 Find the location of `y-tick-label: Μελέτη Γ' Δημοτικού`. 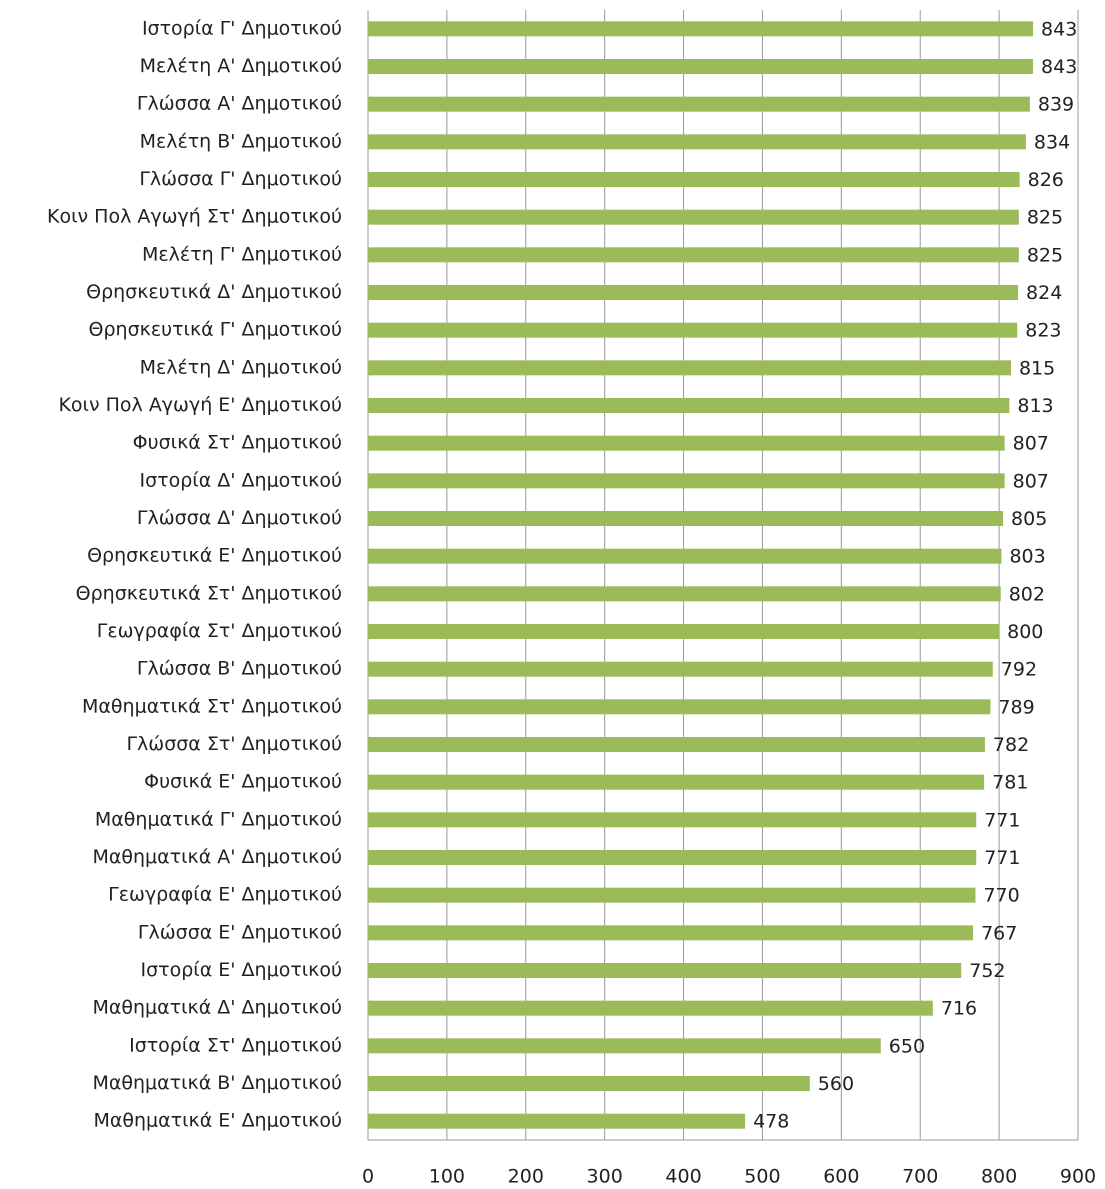

y-tick-label: Μελέτη Γ' Δημοτικού is located at coordinates (242, 254).